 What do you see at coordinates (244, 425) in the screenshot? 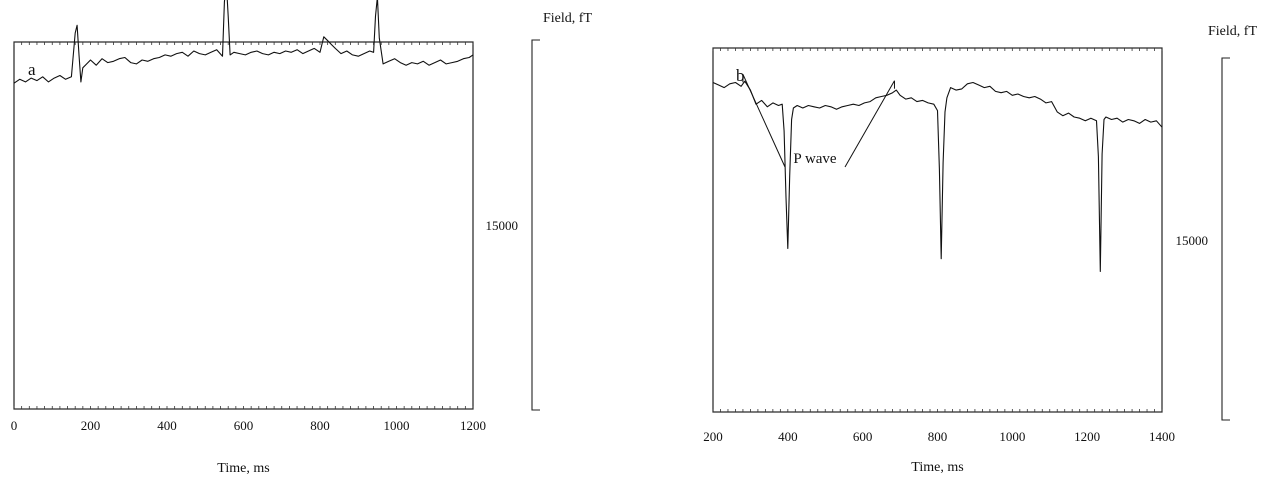
I see `panel-a-x-tick-label: 600` at bounding box center [244, 425].